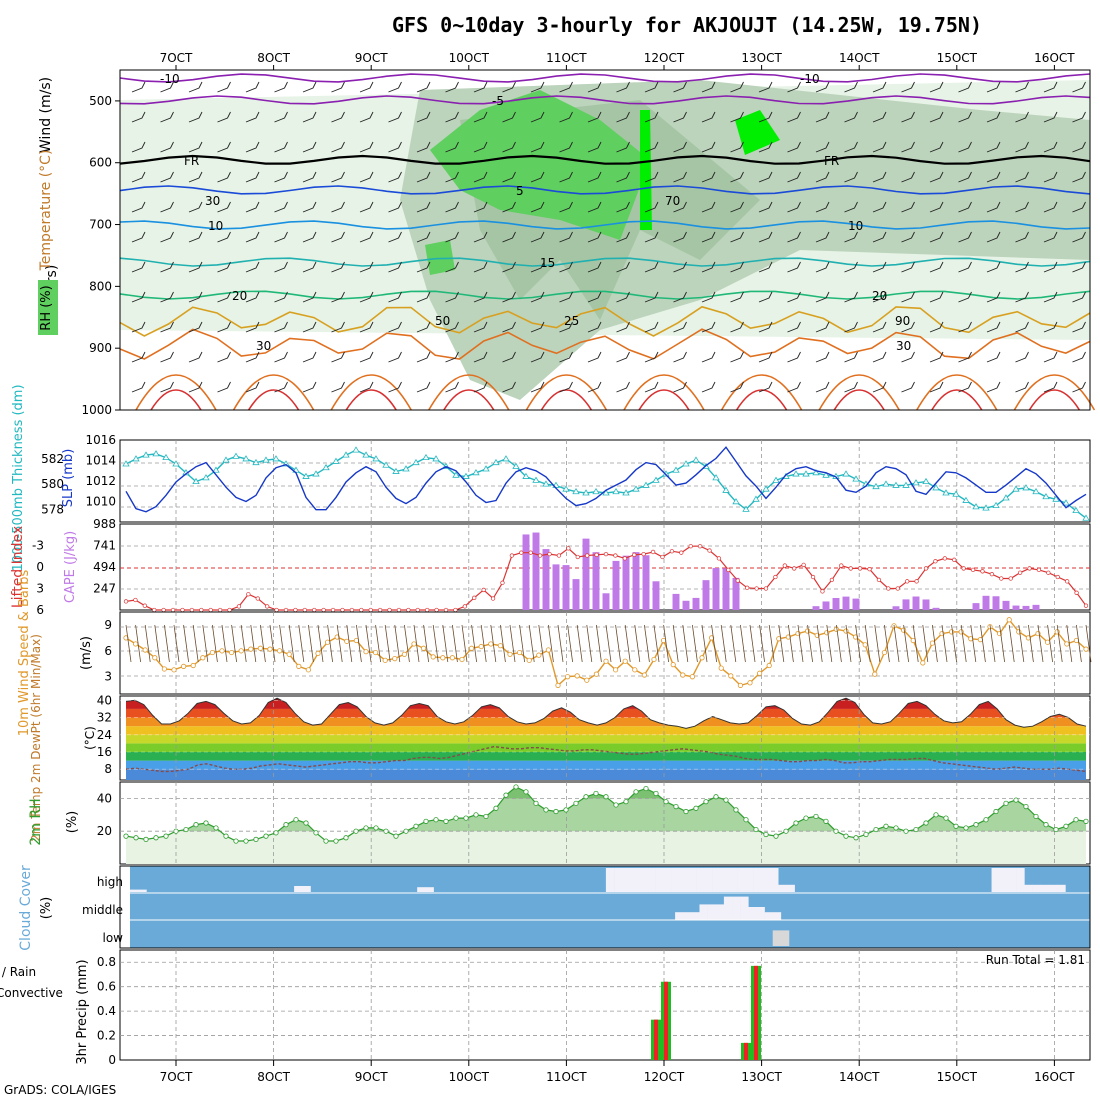  I want to click on precip-frame, so click(605, 1005).